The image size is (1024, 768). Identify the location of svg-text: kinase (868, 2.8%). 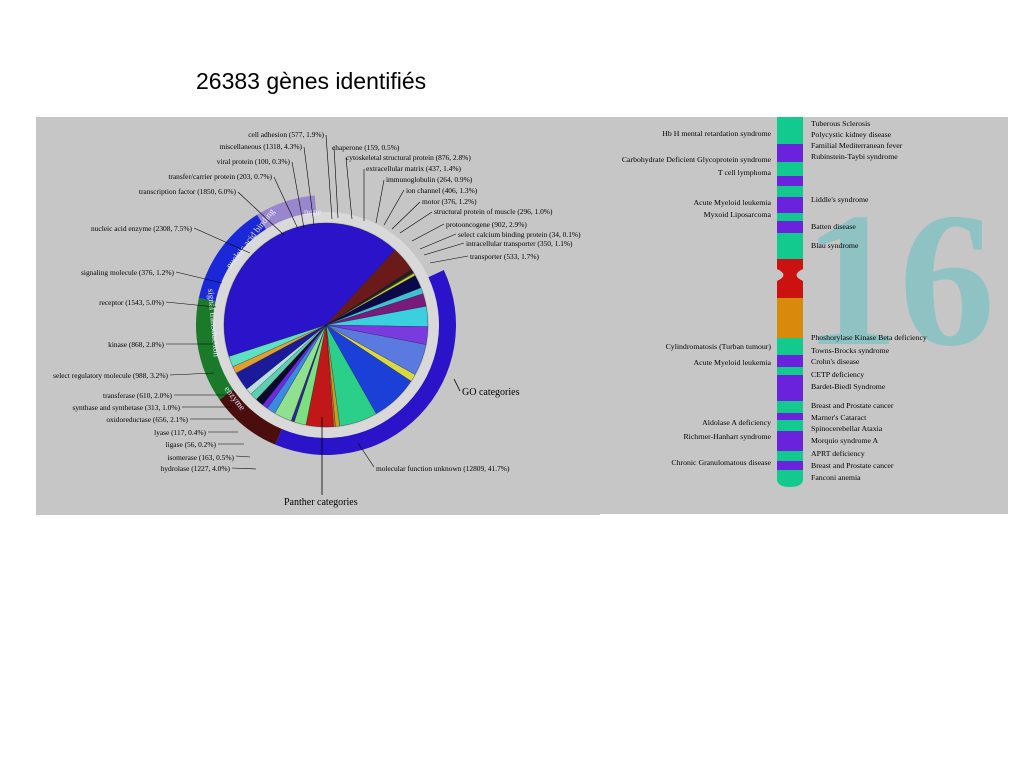
(136, 344).